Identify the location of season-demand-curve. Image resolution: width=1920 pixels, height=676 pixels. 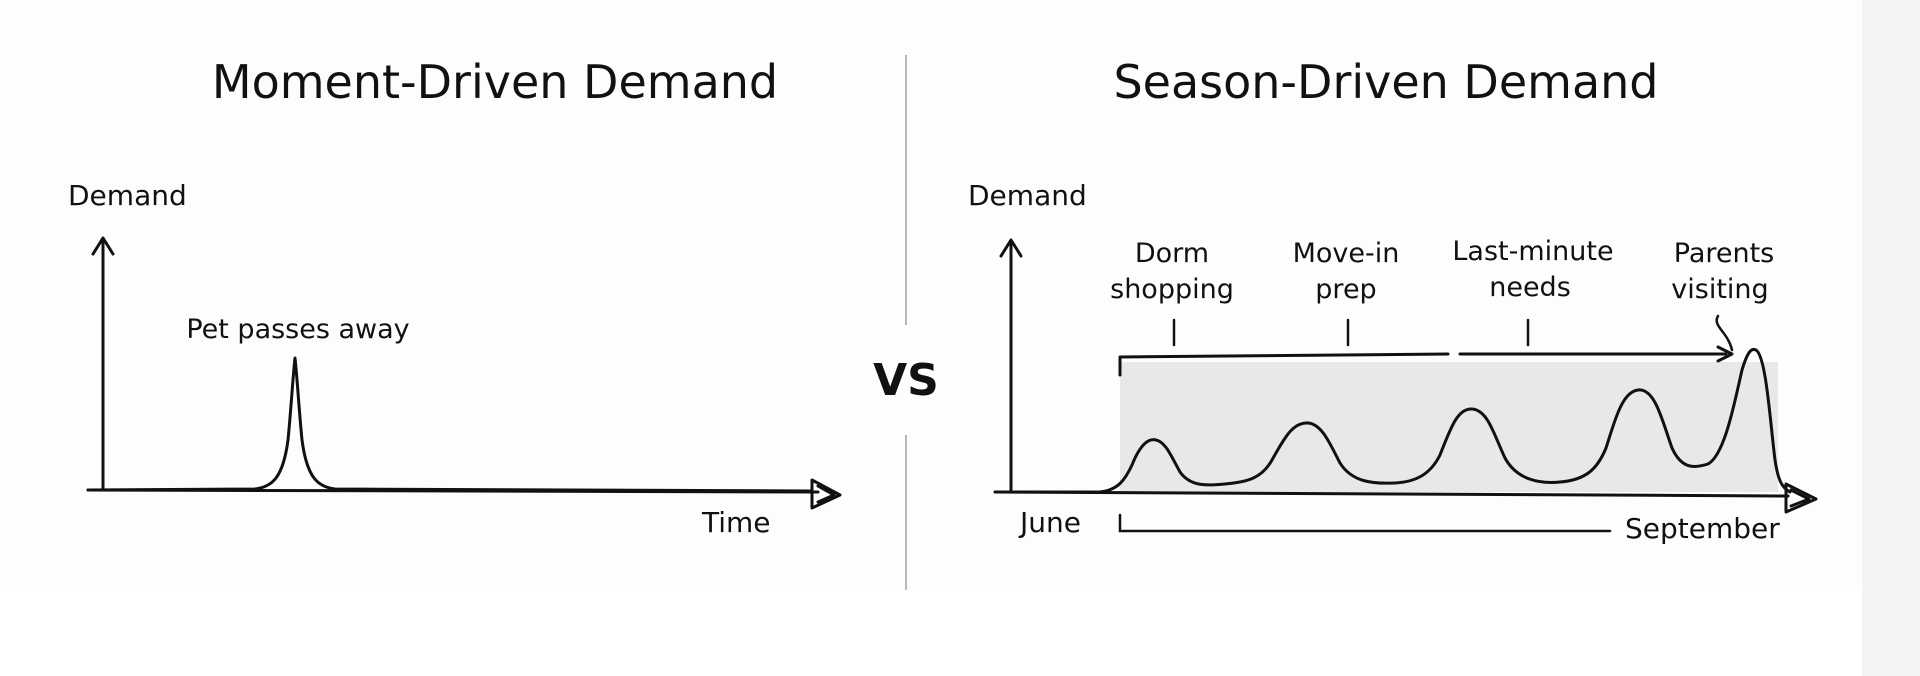
(1392, 420).